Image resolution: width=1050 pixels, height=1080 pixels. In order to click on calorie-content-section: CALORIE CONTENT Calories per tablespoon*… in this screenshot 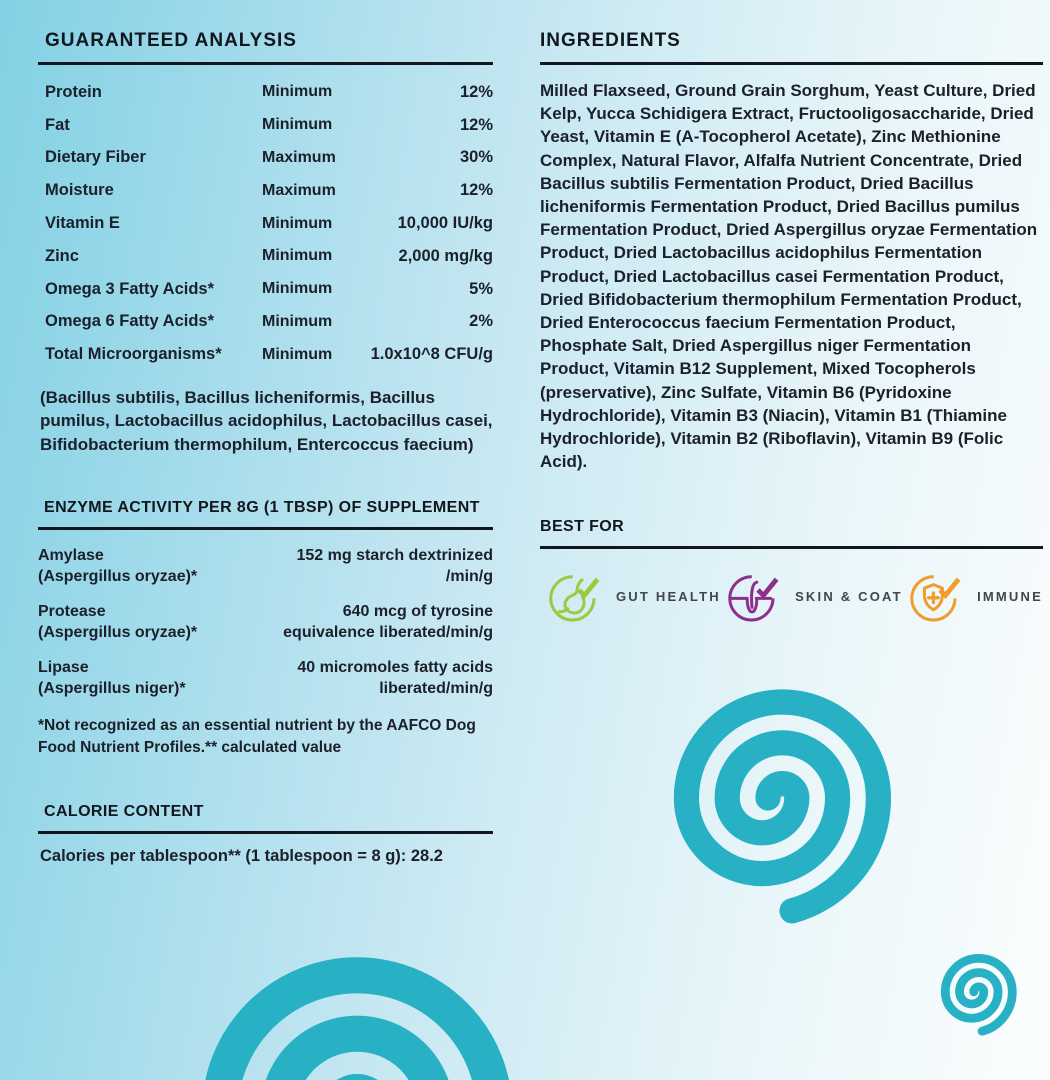, I will do `click(265, 834)`.